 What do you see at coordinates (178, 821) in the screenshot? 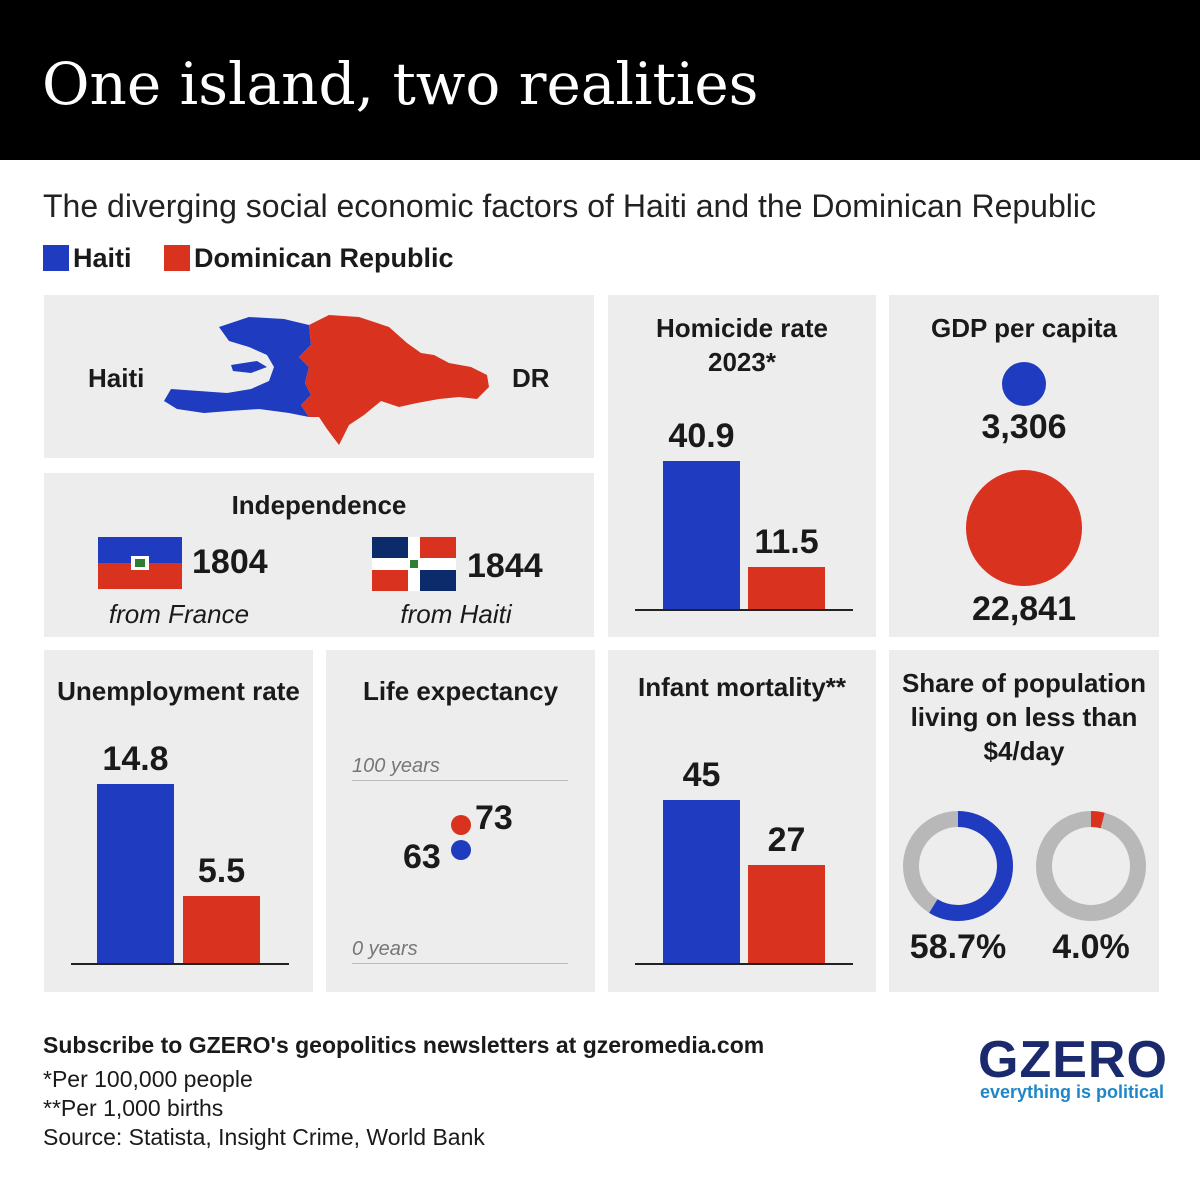
I see `unemployment-panel: Unemployment rate` at bounding box center [178, 821].